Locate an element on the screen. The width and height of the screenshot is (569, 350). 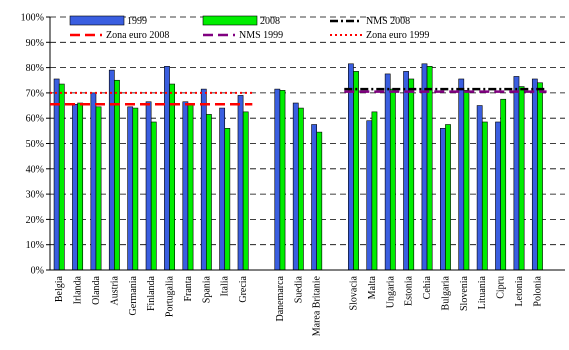
legend-label: Zona euro 2008 is located at coordinates (137, 35).